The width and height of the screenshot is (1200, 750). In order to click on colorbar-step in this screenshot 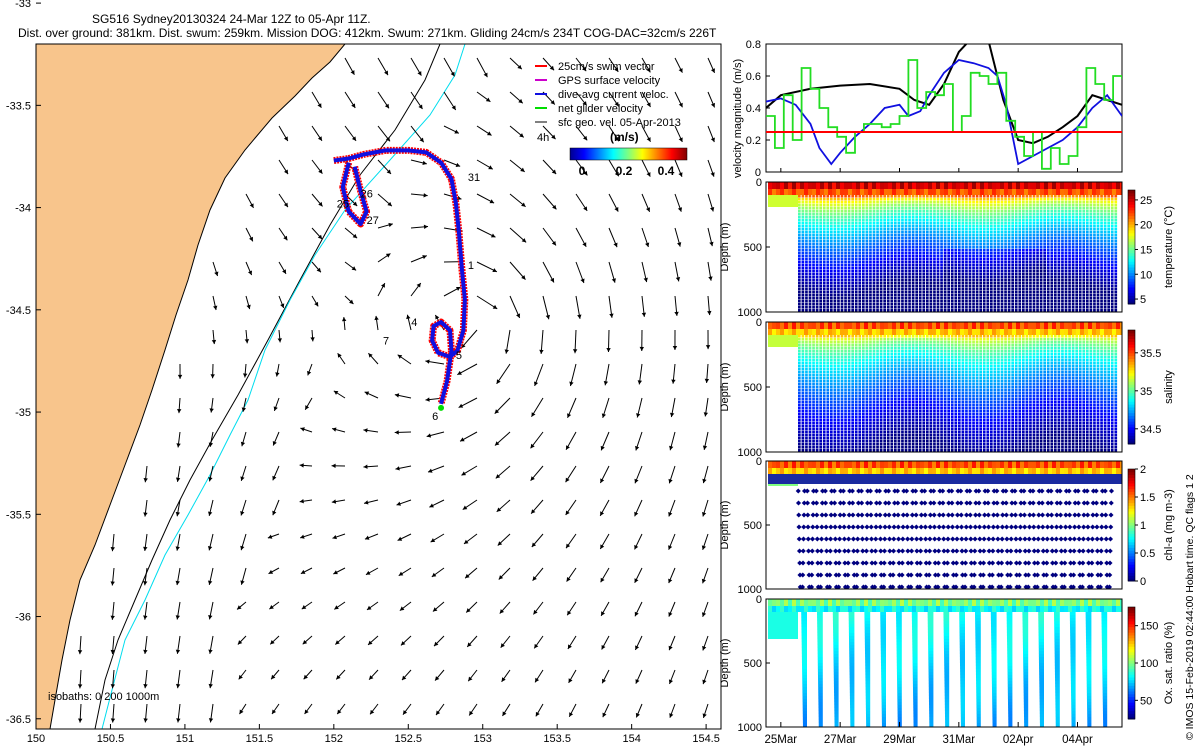, I will do `click(1131, 274)`.